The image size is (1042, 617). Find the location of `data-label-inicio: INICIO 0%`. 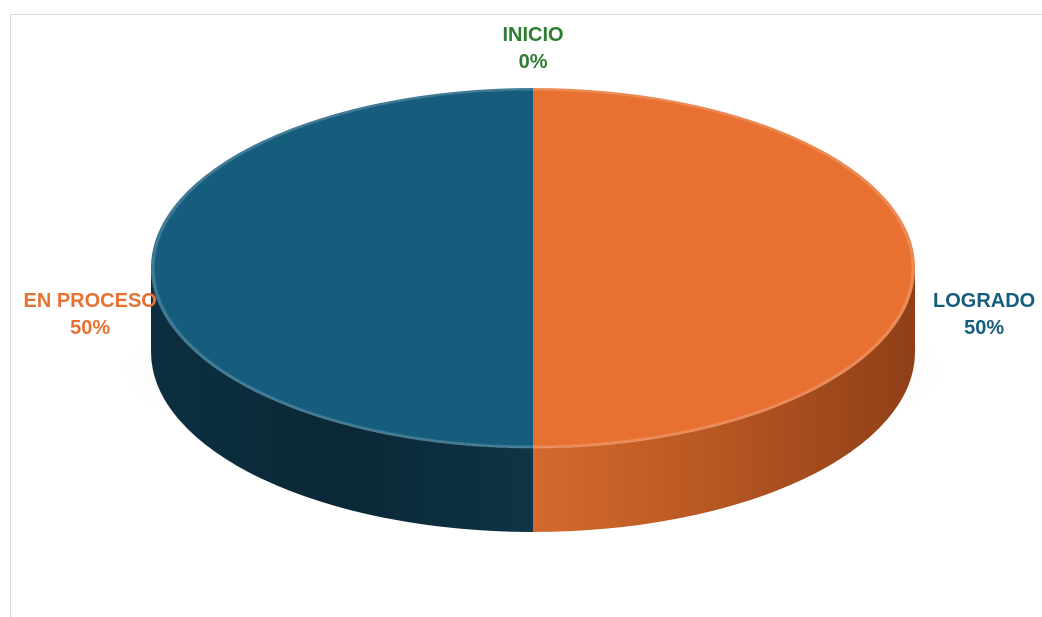

data-label-inicio: INICIO 0% is located at coordinates (533, 49).